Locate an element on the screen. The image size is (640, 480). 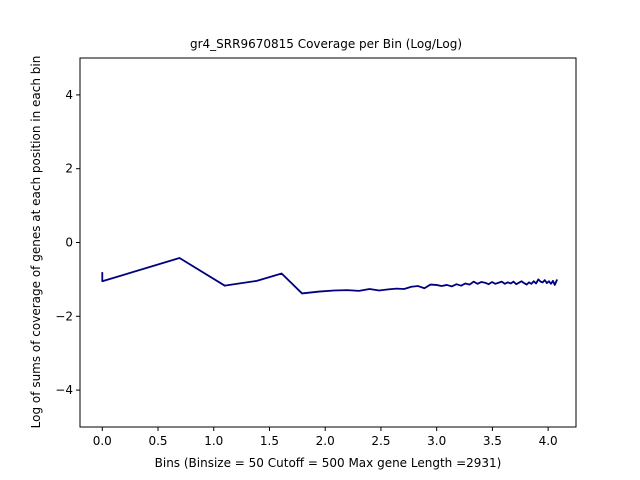
x-axis: 0.0 0.5 1.0 1.5 2.0 2.5 3.0 3.5 4.0 is located at coordinates (325, 437).